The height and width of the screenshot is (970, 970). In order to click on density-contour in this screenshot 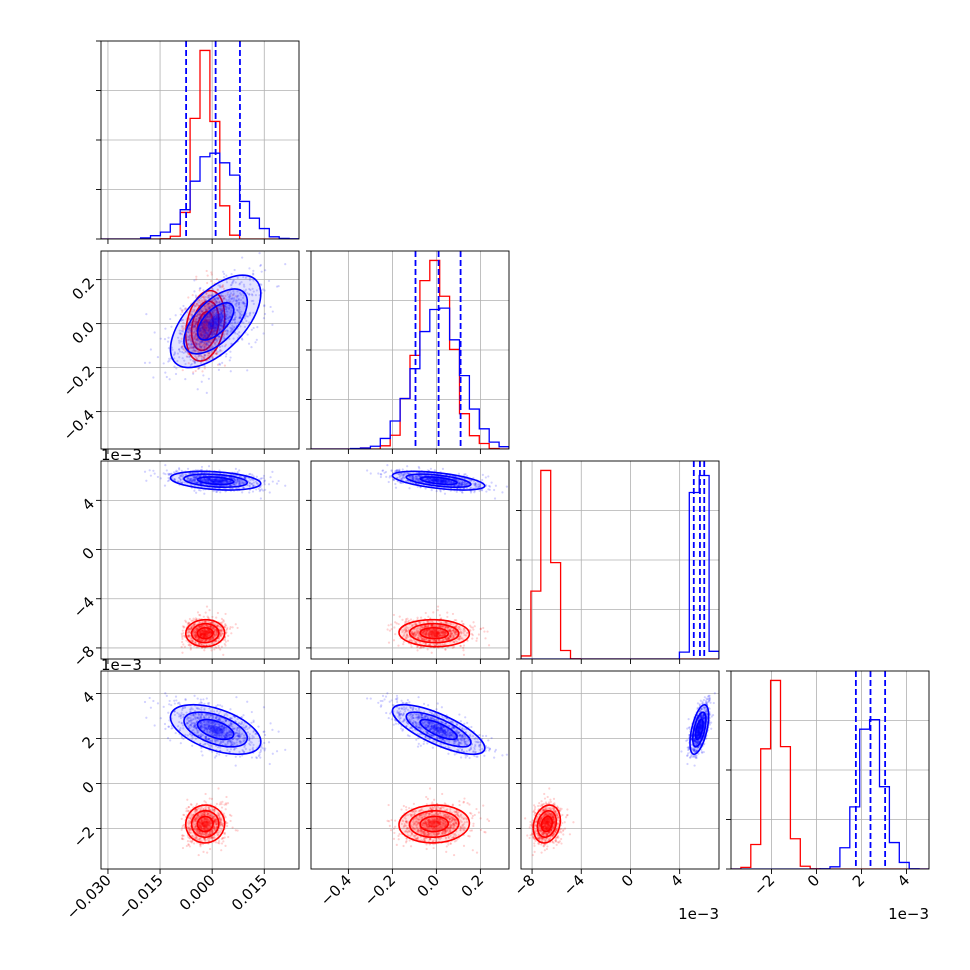, I will do `click(215, 321)`.